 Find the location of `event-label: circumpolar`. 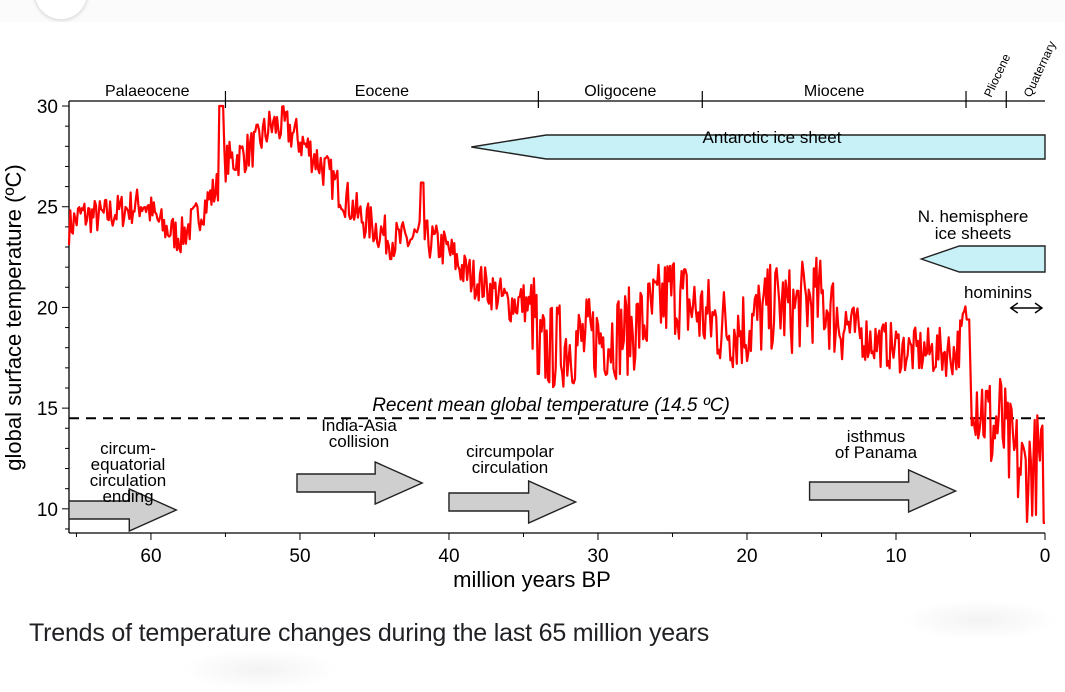

event-label: circumpolar is located at coordinates (510, 451).